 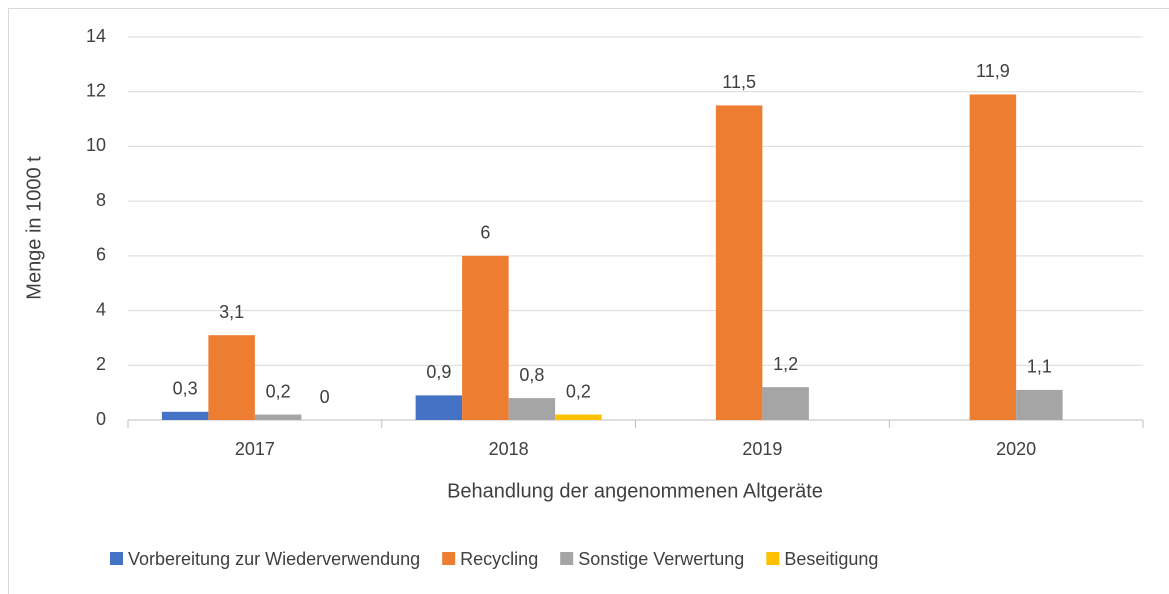 I want to click on x-tick-label: 2017, so click(x=255, y=449).